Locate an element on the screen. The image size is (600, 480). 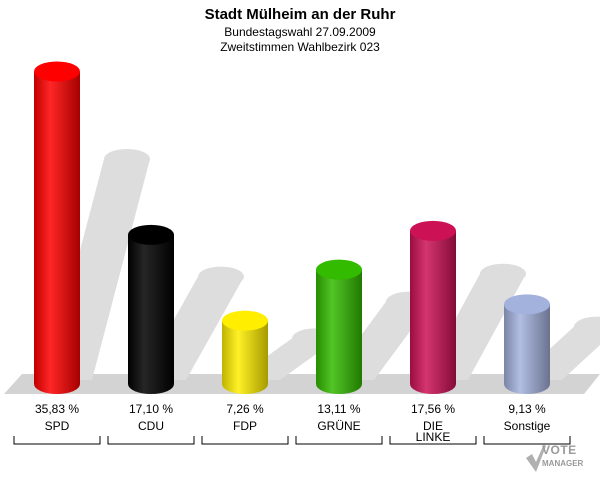
bar-shadow-cap-die-linke is located at coordinates (503, 273).